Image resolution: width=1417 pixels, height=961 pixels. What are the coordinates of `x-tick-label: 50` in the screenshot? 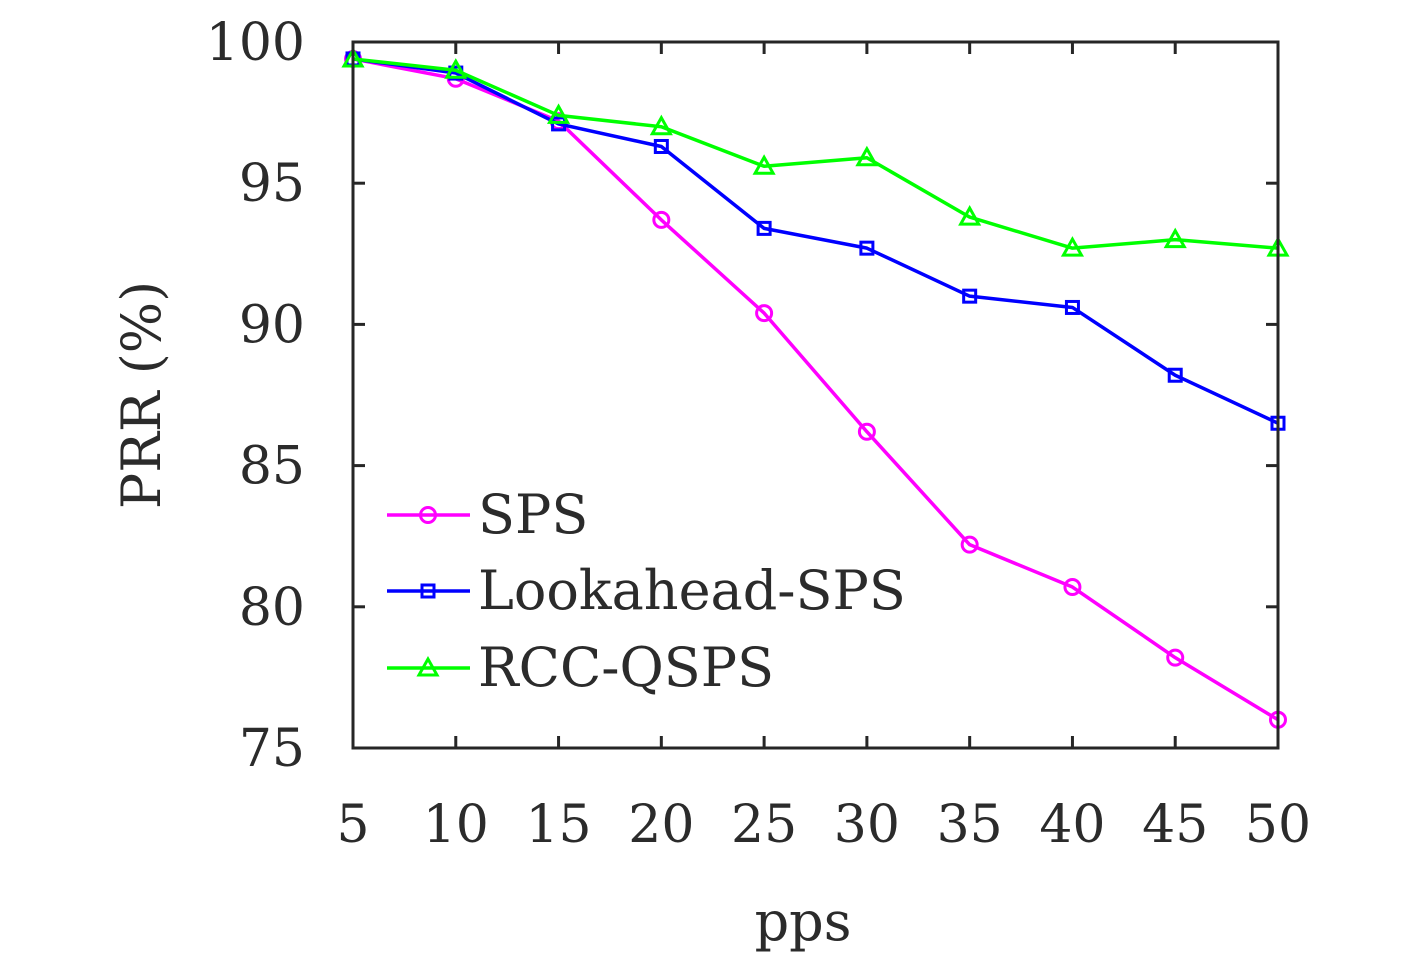 It's located at (1278, 825).